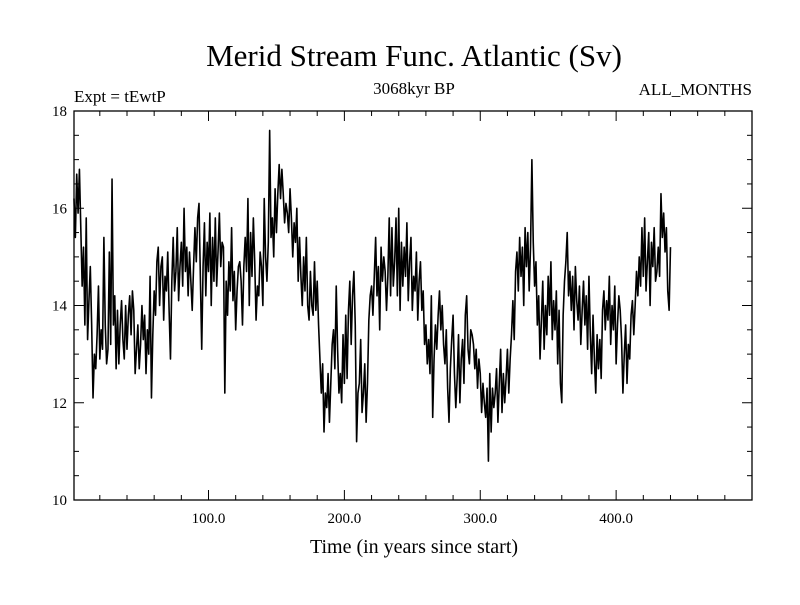 The image size is (800, 605). Describe the element at coordinates (414, 88) in the screenshot. I see `period-label: 3068kyr BP` at that location.